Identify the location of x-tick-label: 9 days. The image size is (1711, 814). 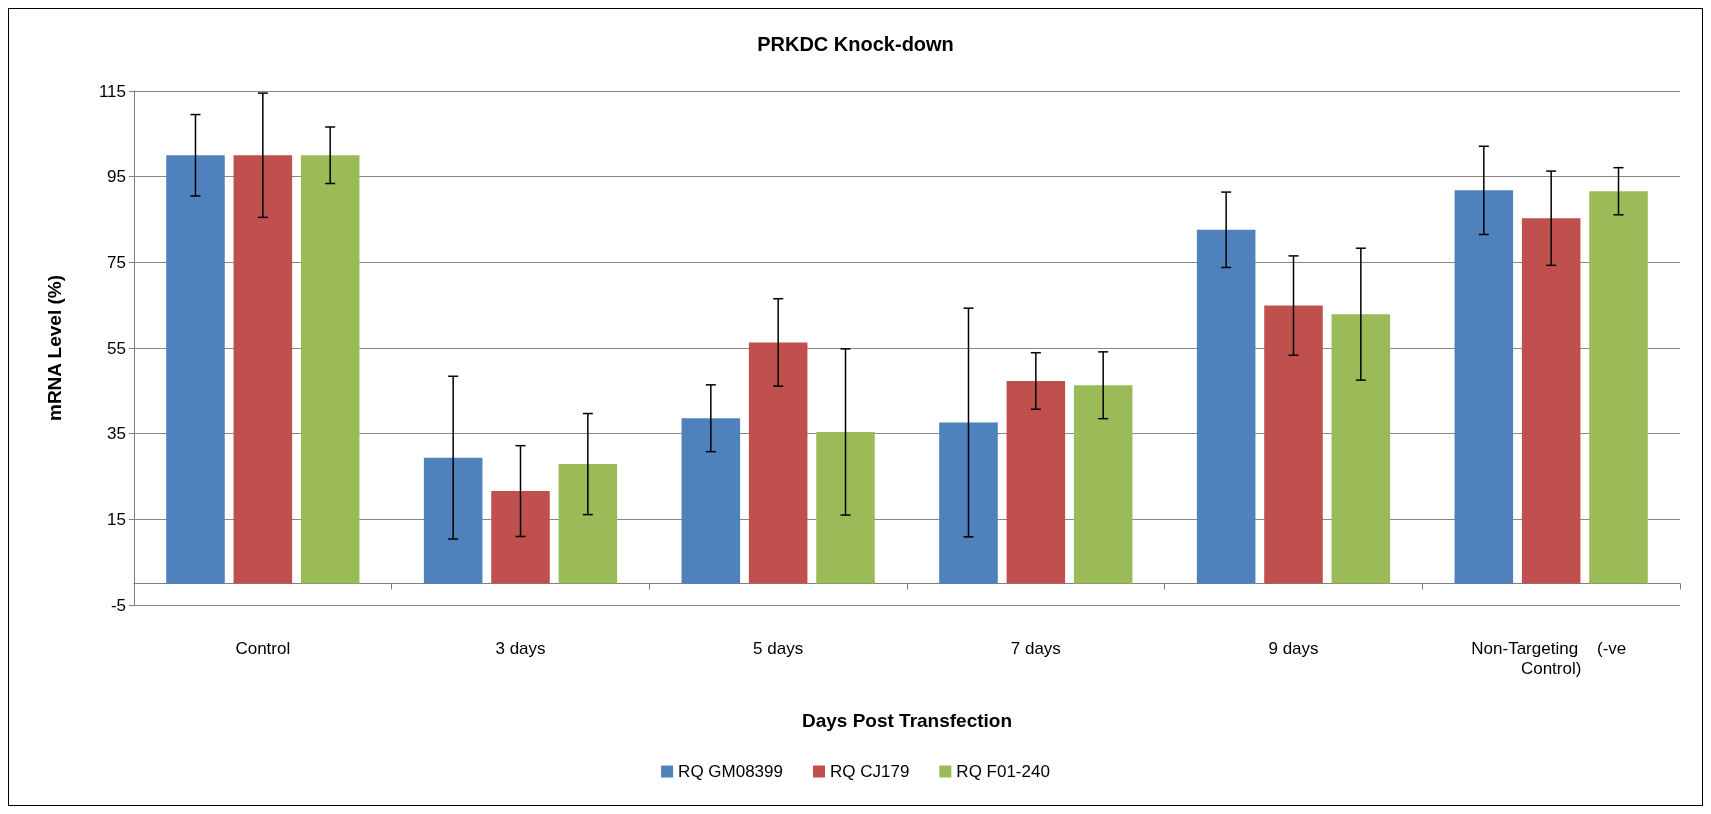
(1293, 648).